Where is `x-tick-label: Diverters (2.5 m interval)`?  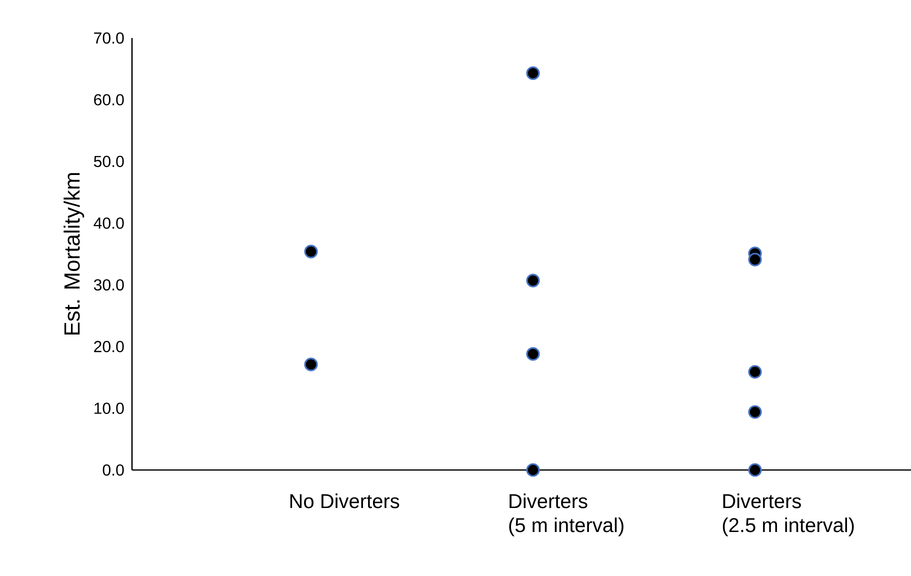 x-tick-label: Diverters (2.5 m interval) is located at coordinates (788, 515).